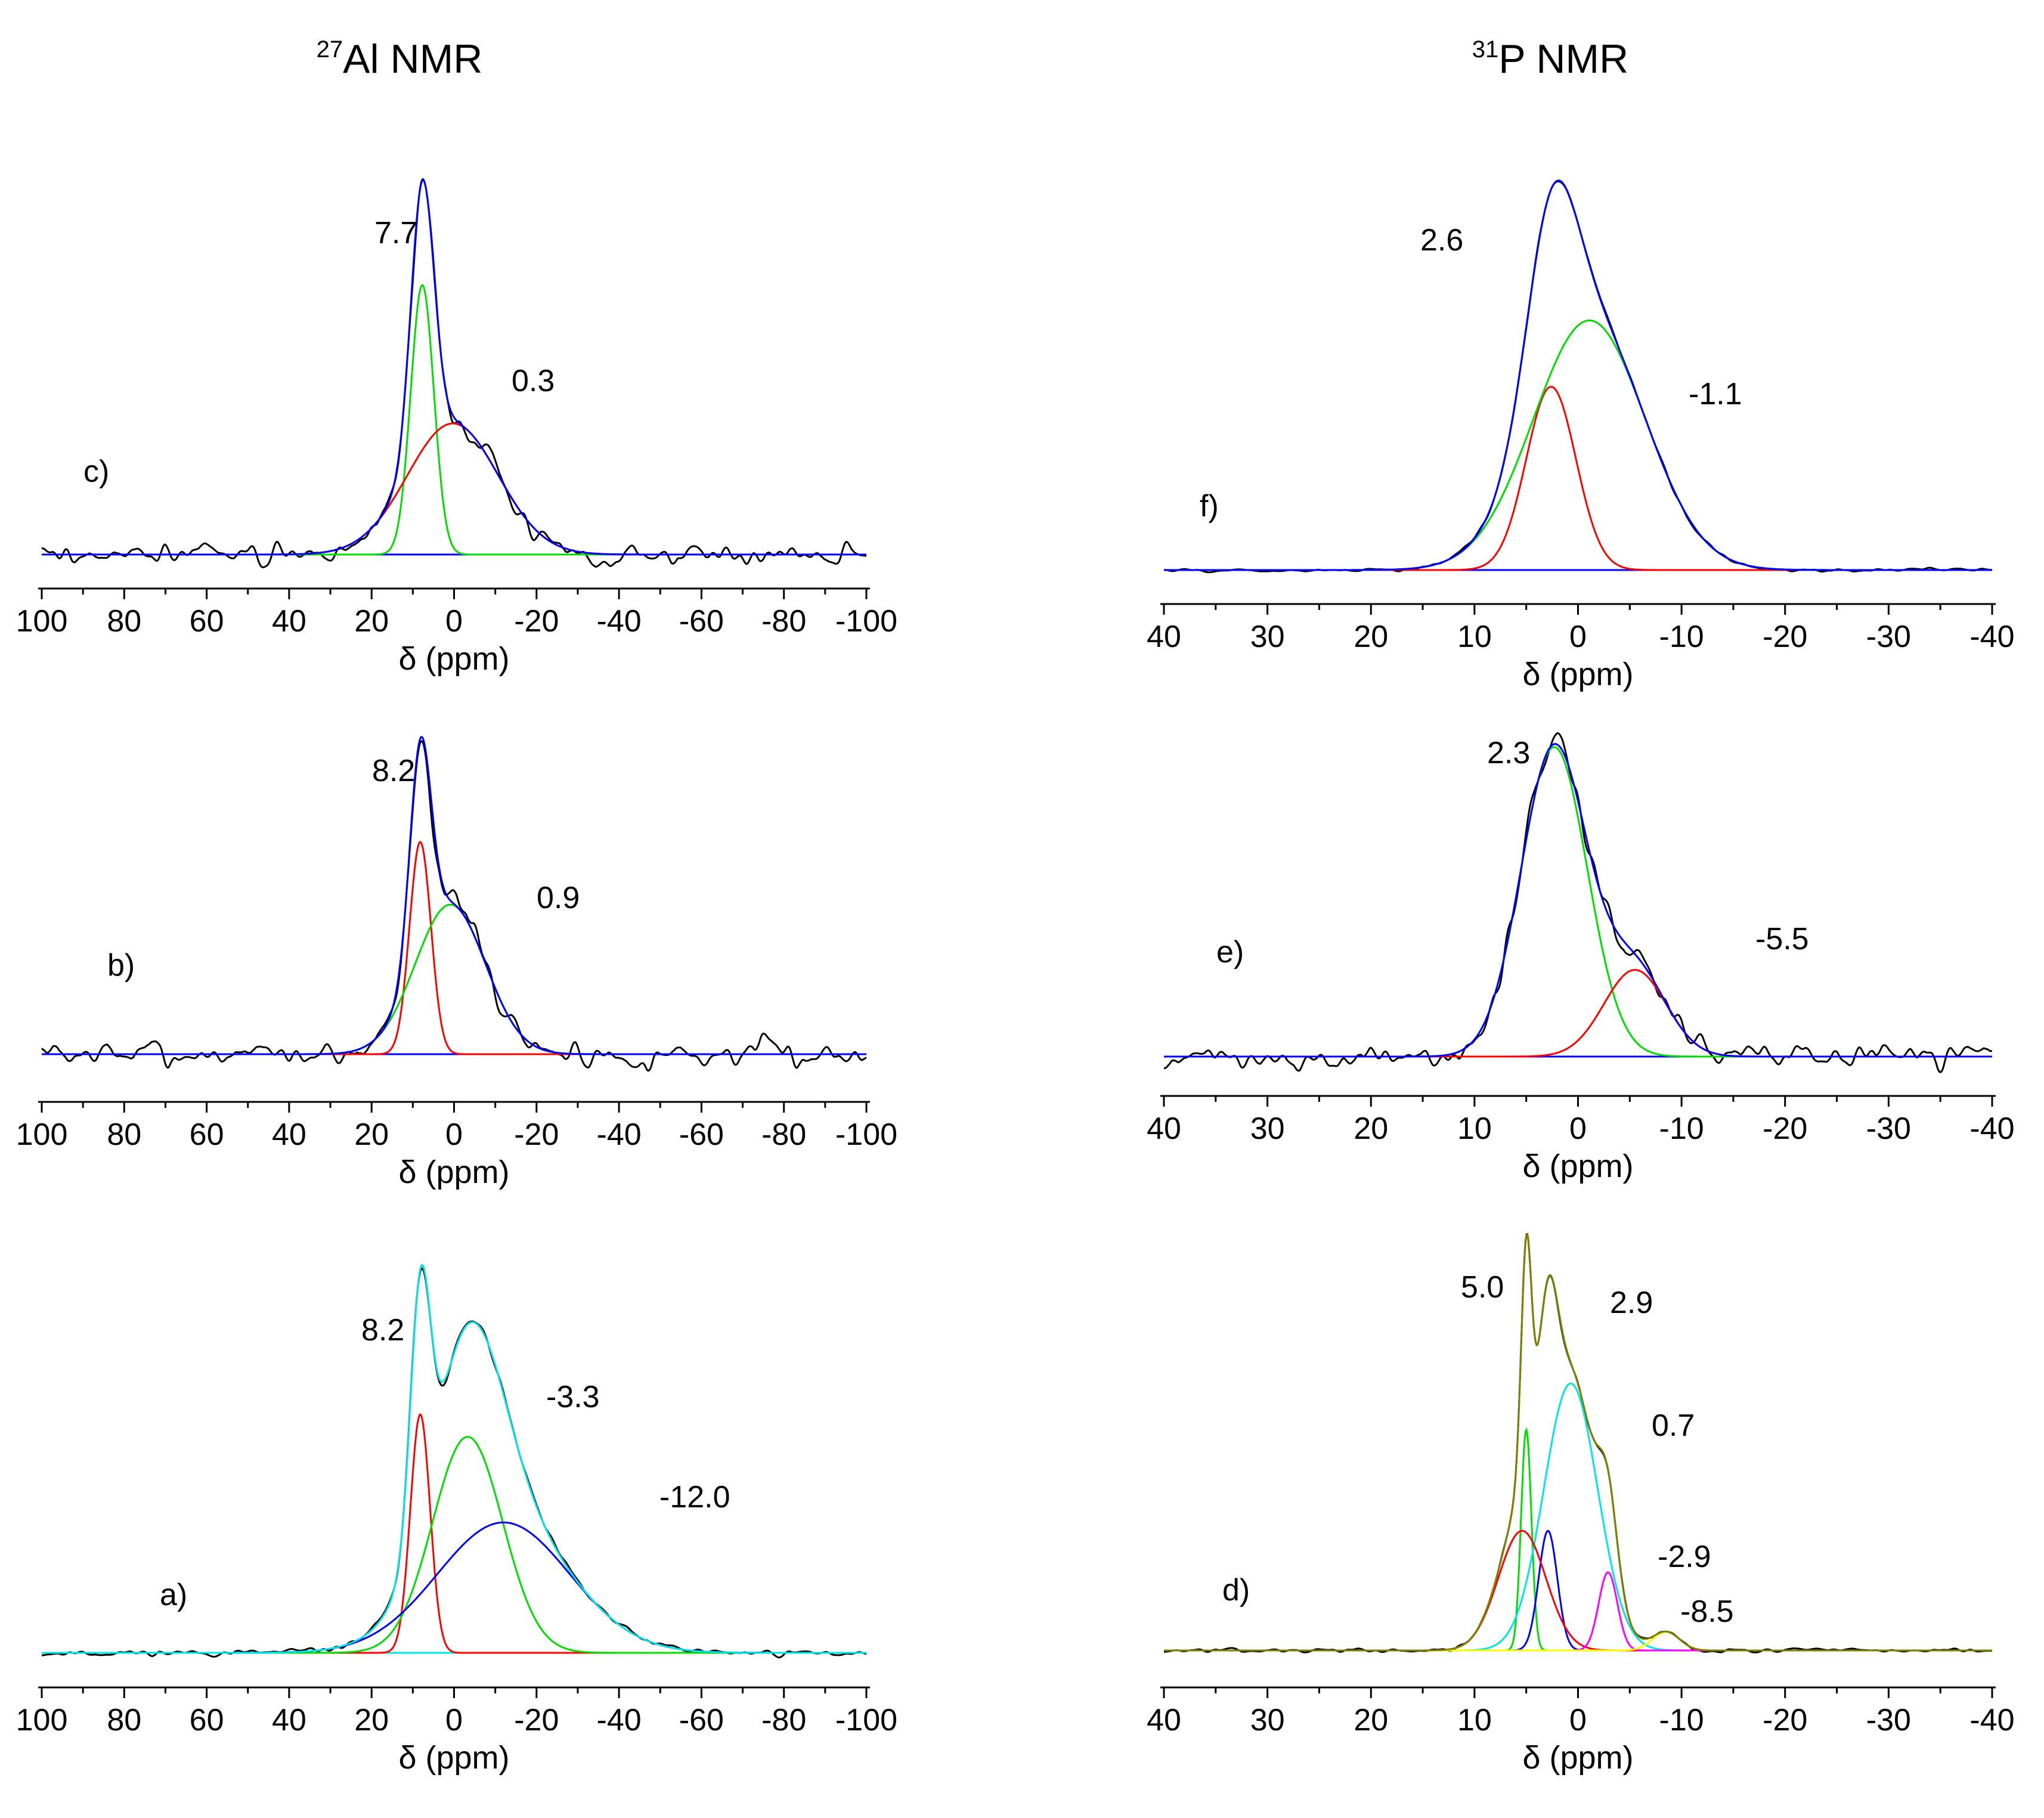 This screenshot has height=1818, width=2044. Describe the element at coordinates (396, 233) in the screenshot. I see `peak-annotation: 7.7` at that location.